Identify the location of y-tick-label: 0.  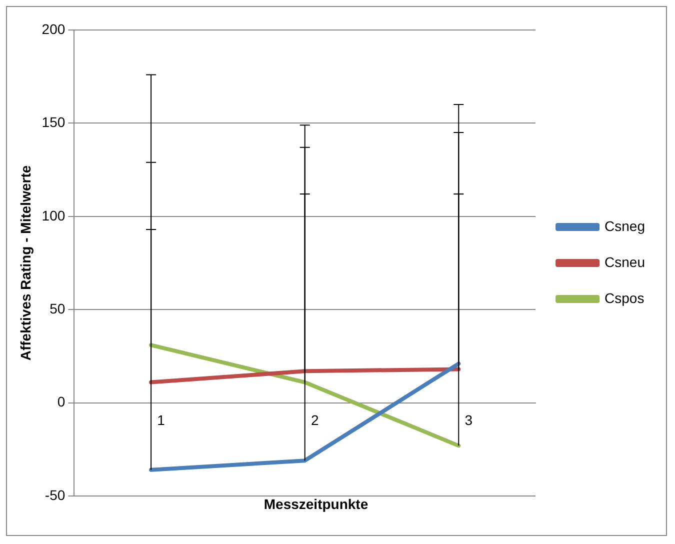
(61, 402).